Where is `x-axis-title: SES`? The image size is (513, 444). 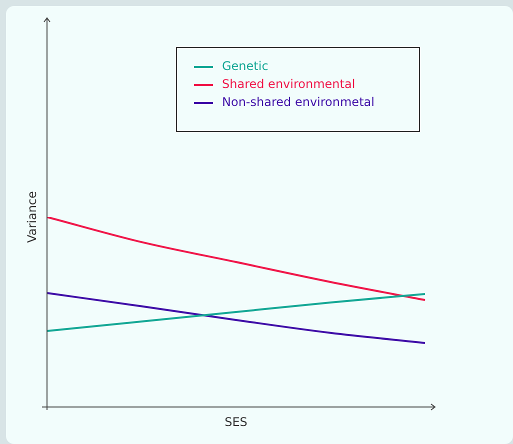
x-axis-title: SES is located at coordinates (236, 422).